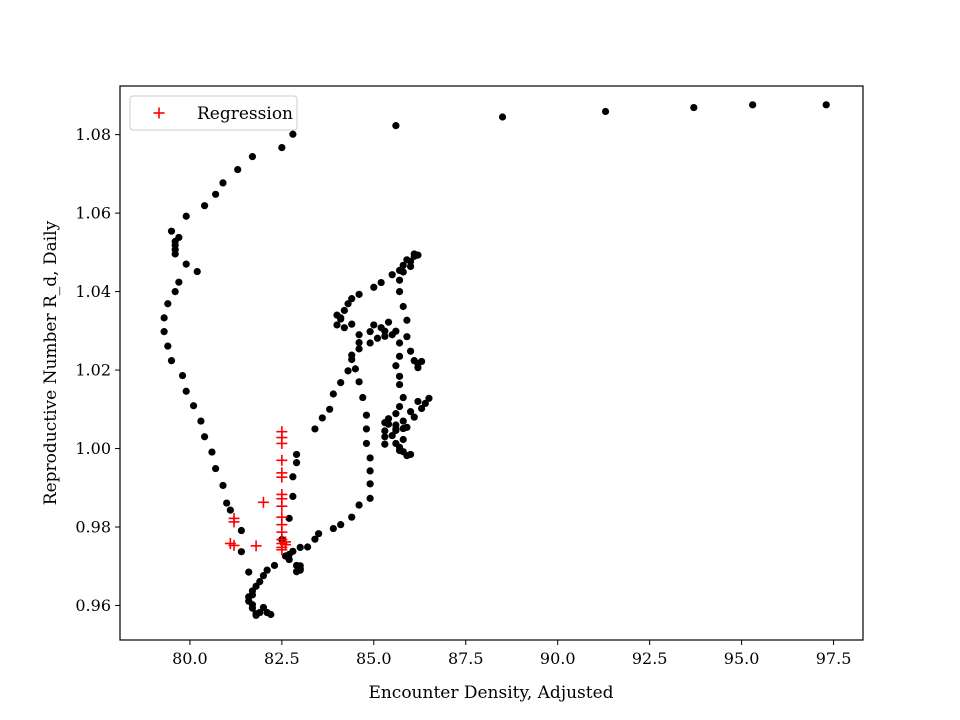 This screenshot has width=960, height=720. I want to click on legend: Regression, so click(213, 113).